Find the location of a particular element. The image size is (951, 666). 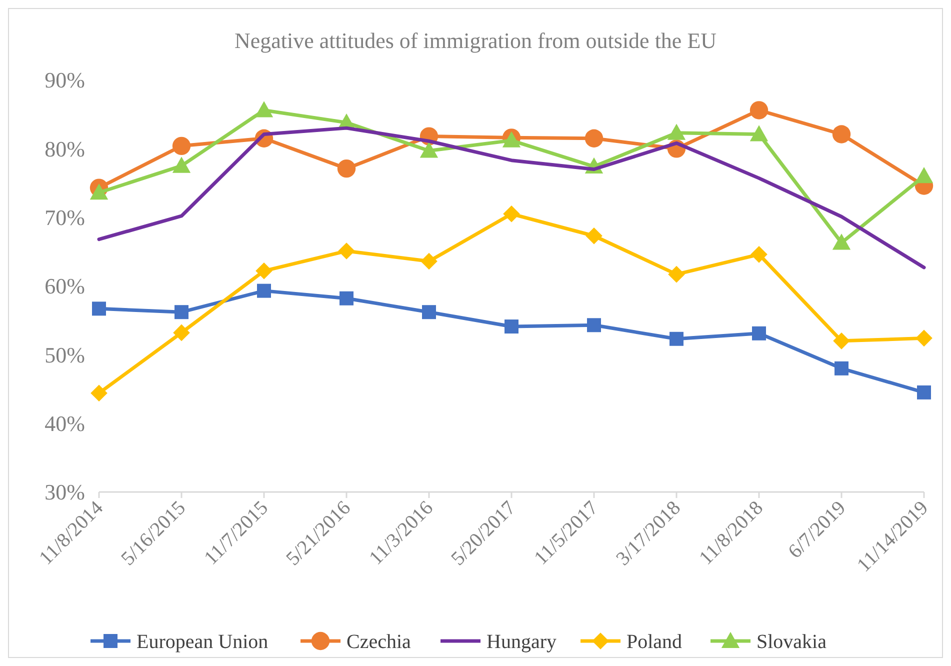

chart-title: Negative attitudes of immigration from outside the EU is located at coordinates (475, 40).